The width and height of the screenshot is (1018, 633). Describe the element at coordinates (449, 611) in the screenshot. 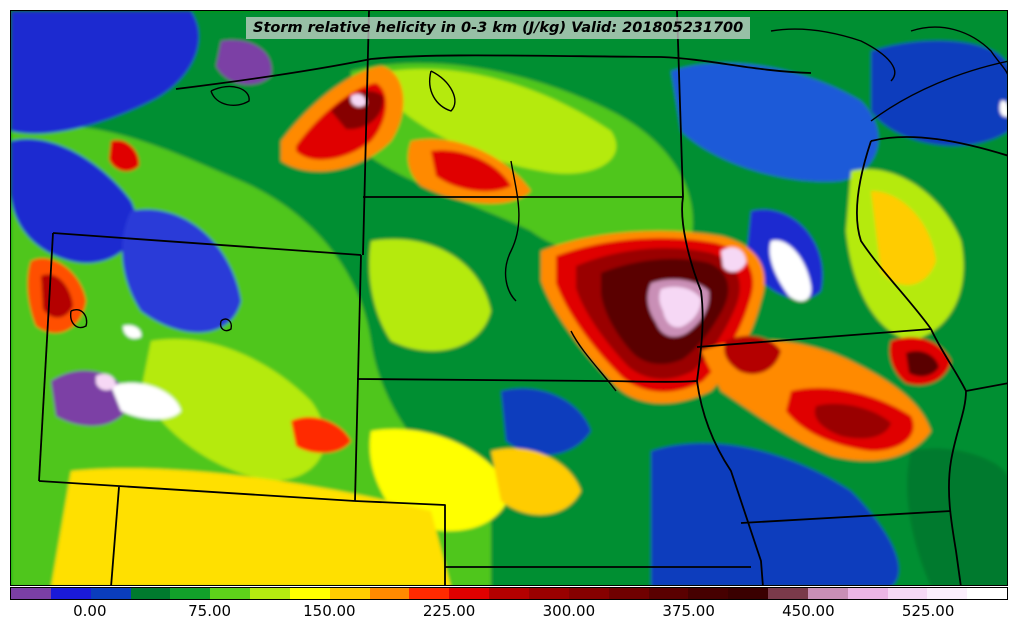

I see `colorbar-tick-label: 225.00` at that location.